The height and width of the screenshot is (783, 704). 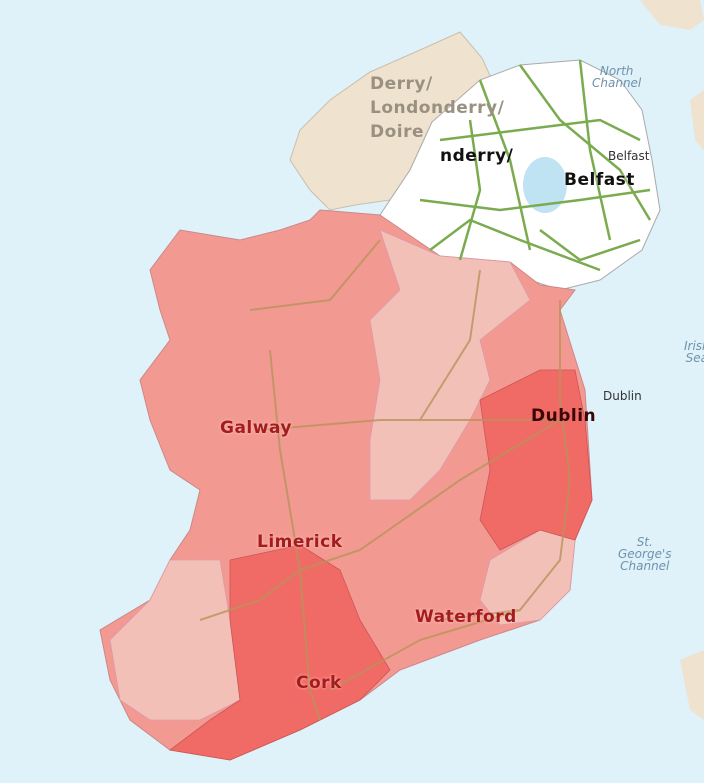 What do you see at coordinates (300, 542) in the screenshot?
I see `limerick-label: Limerick` at bounding box center [300, 542].